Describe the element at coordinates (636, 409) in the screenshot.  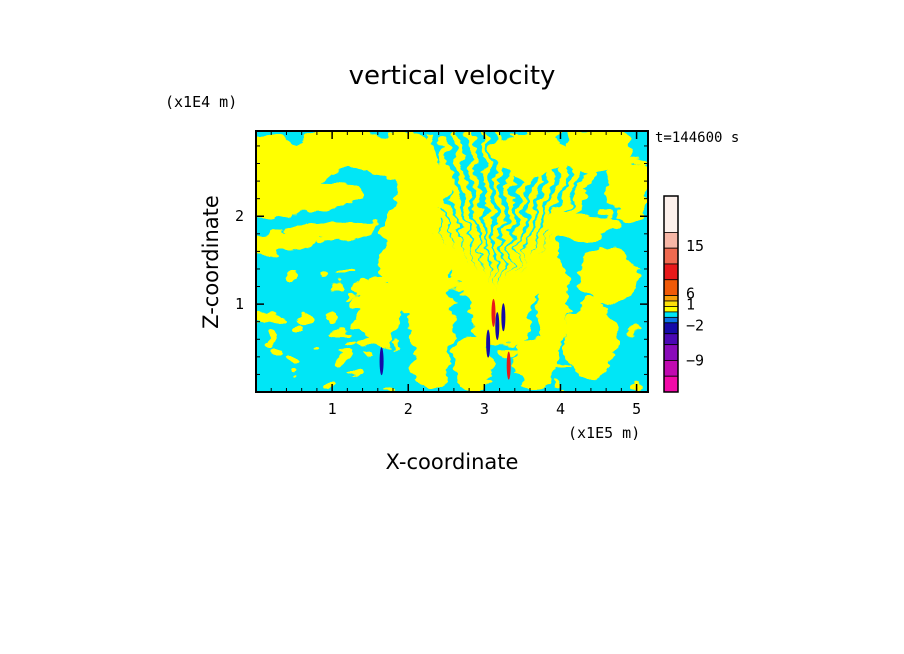
I see `x-tick-label: 5` at that location.